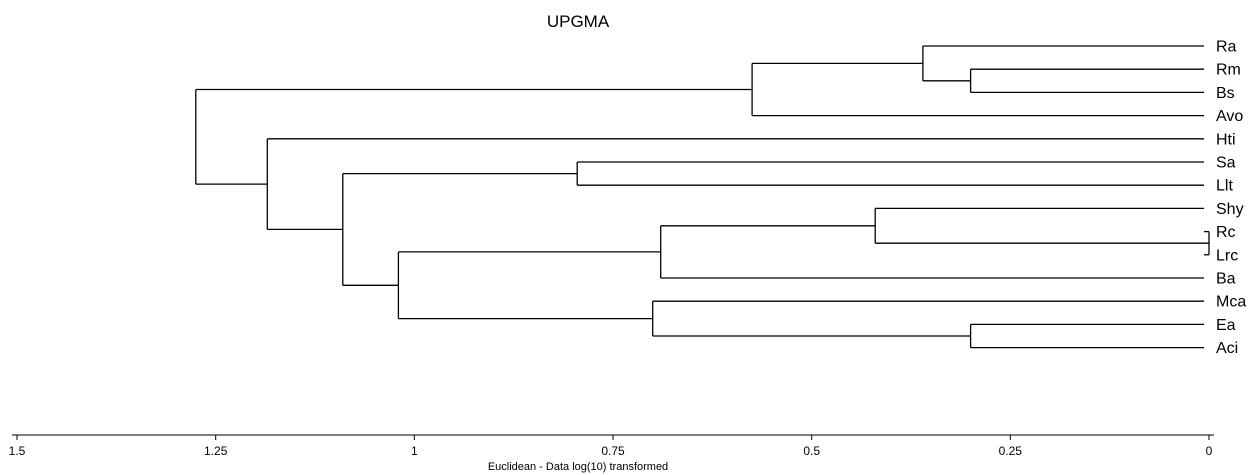 The height and width of the screenshot is (475, 1255). I want to click on axis-caption: Euclidean - Data log(10) transformed, so click(578, 467).